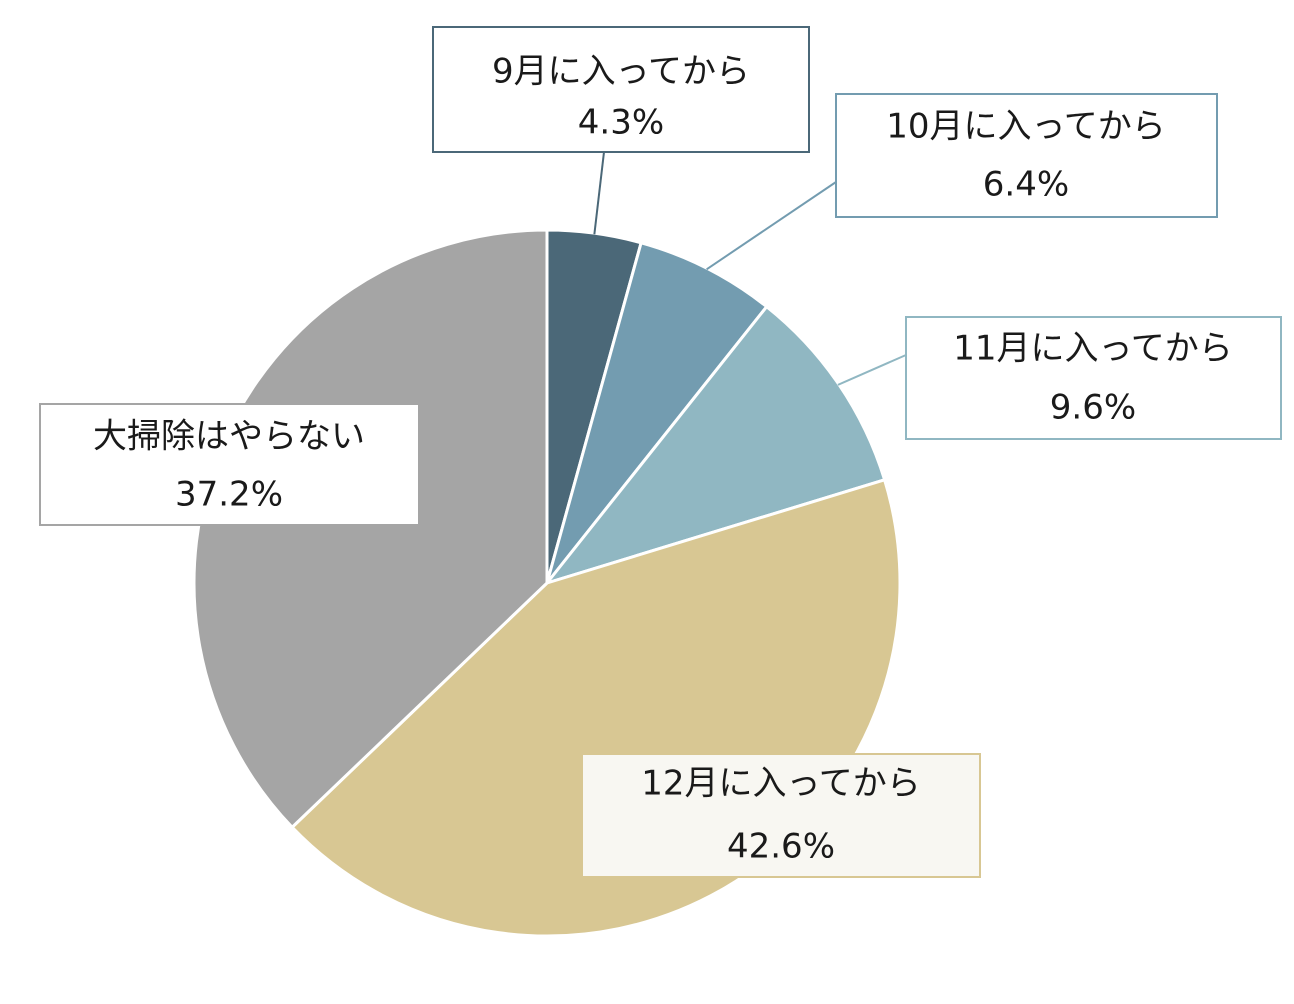  I want to click on slice-value-none: 37.2%, so click(229, 495).